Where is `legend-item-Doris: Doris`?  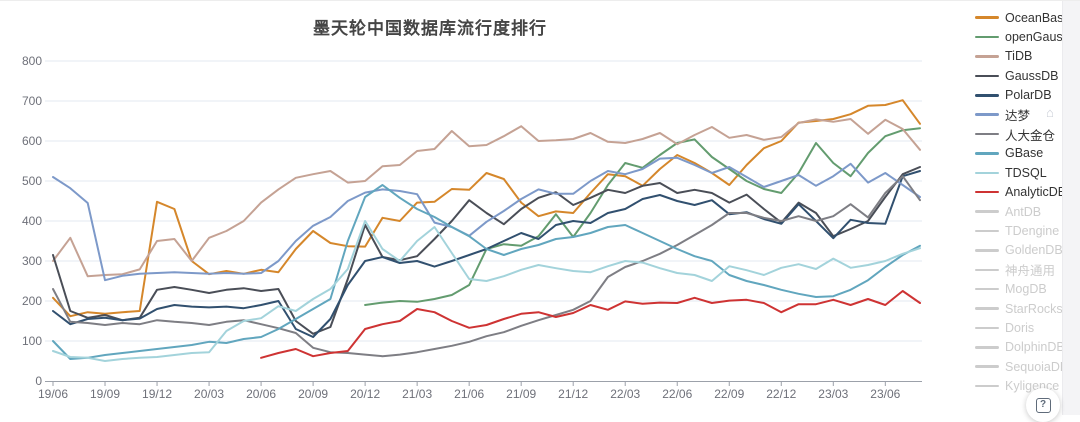
legend-item-Doris: Doris is located at coordinates (1025, 327).